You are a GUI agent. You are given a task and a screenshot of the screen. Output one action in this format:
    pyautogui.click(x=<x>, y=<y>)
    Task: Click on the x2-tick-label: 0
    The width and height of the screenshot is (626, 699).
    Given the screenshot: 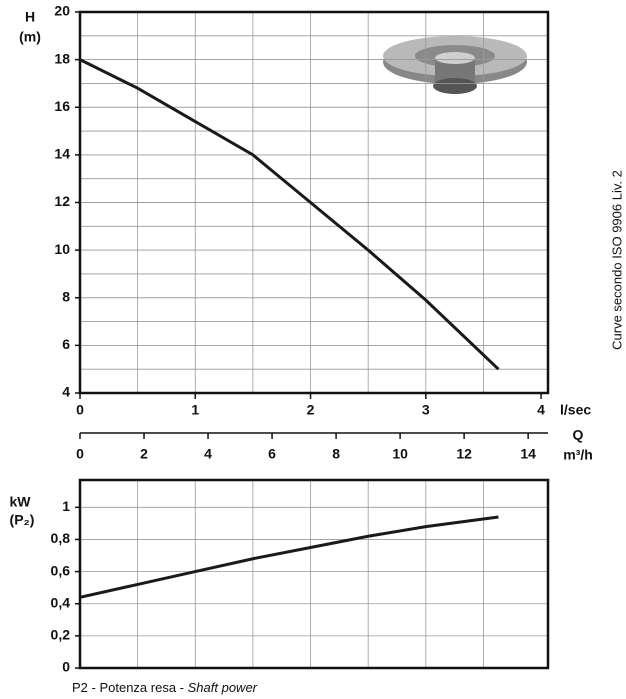 What is the action you would take?
    pyautogui.click(x=80, y=454)
    